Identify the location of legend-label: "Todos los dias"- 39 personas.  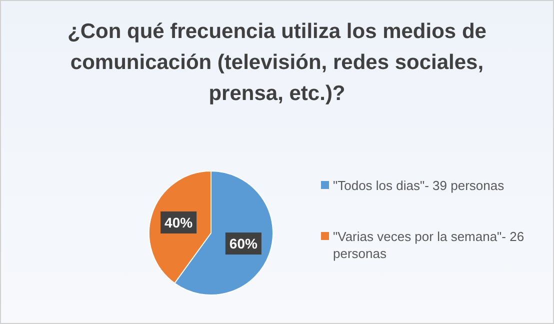
(419, 185).